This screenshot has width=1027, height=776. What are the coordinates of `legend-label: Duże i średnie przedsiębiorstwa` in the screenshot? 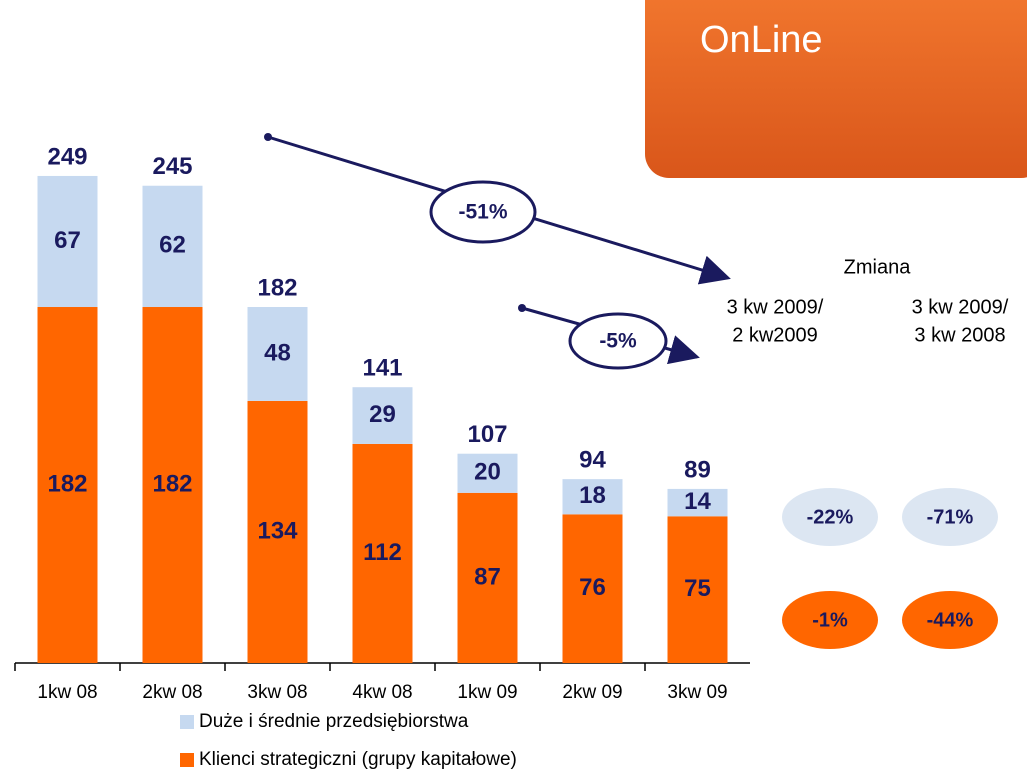 It's located at (334, 721).